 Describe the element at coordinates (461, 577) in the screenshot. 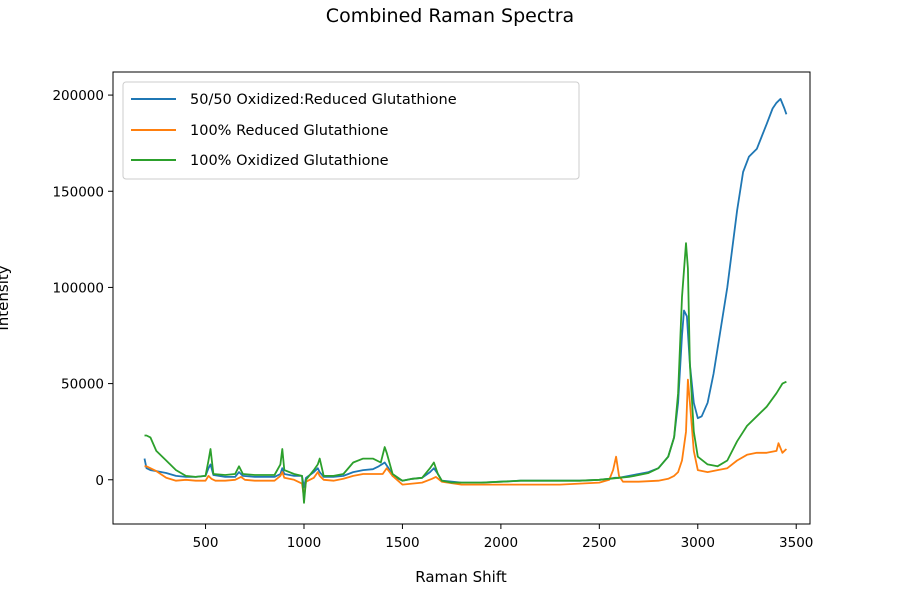

I see `x-axis-label: Raman Shift` at that location.